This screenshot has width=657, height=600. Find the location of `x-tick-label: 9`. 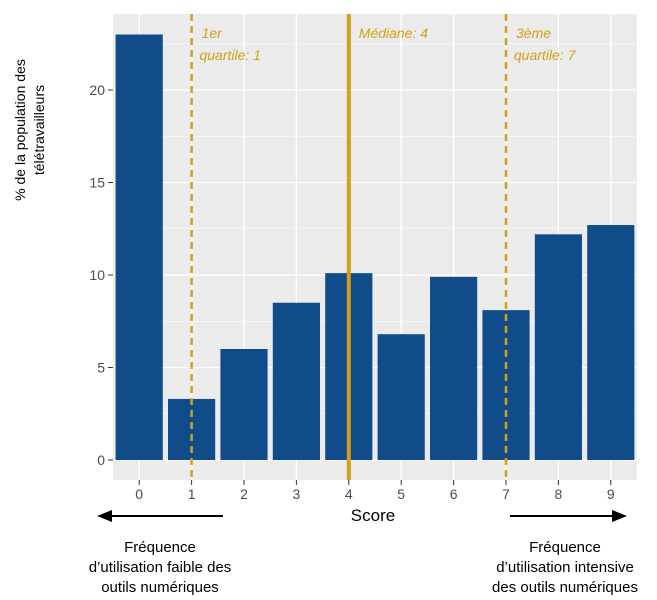

x-tick-label: 9 is located at coordinates (611, 494).